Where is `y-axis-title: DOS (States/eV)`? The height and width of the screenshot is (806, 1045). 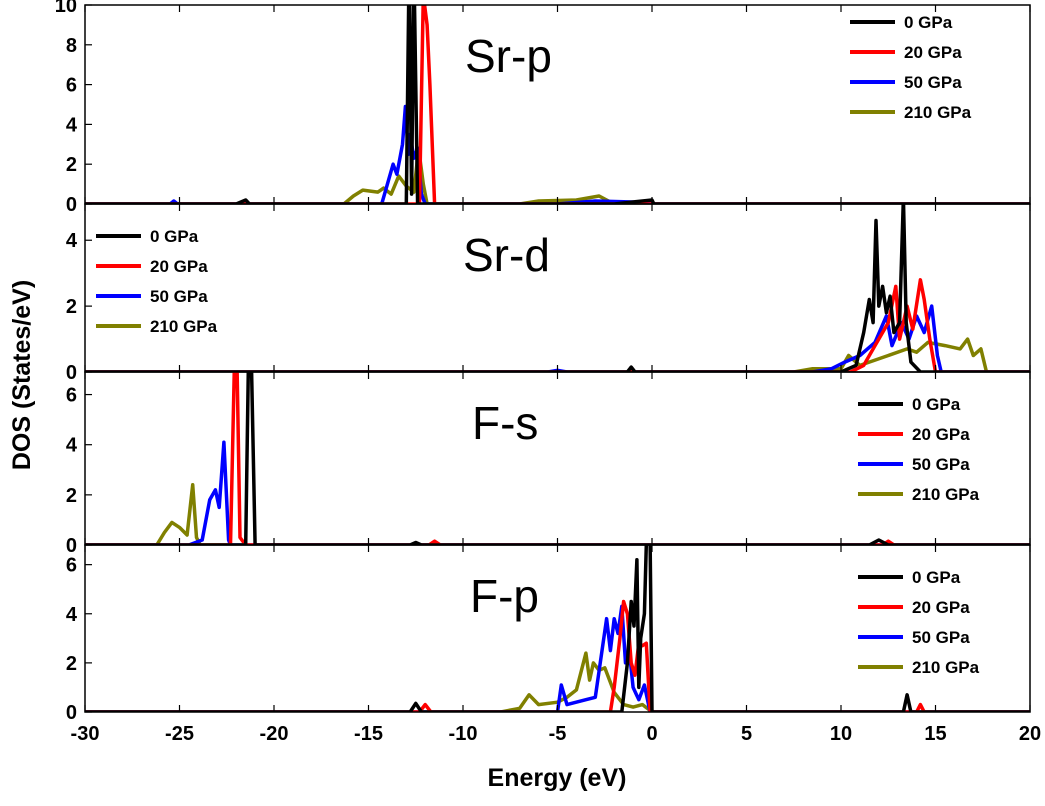 y-axis-title: DOS (States/eV) is located at coordinates (22, 375).